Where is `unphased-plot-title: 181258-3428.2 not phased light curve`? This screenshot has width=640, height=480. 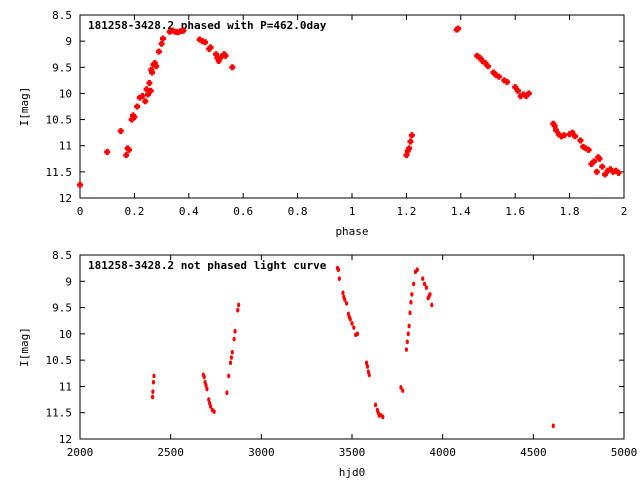
unphased-plot-title: 181258-3428.2 not phased light curve is located at coordinates (207, 265).